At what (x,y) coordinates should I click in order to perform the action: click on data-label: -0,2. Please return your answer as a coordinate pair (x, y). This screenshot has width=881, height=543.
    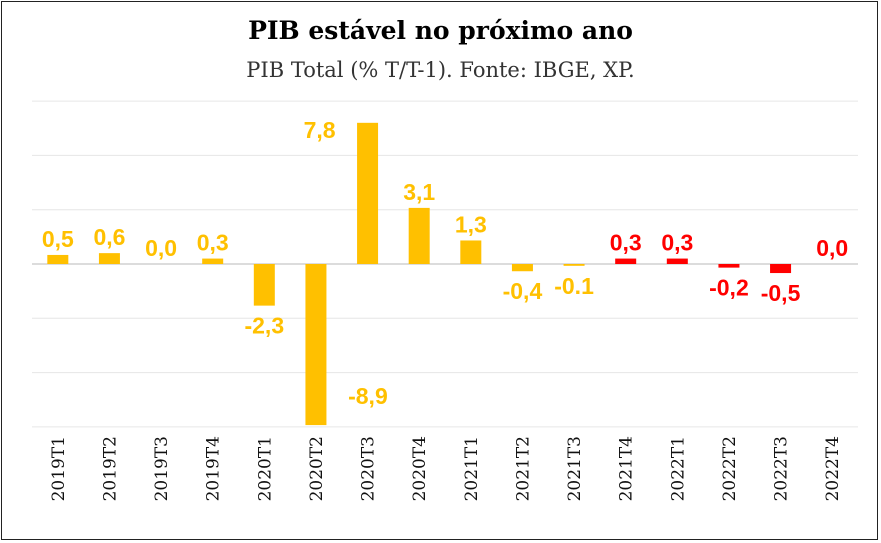
    Looking at the image, I should click on (729, 288).